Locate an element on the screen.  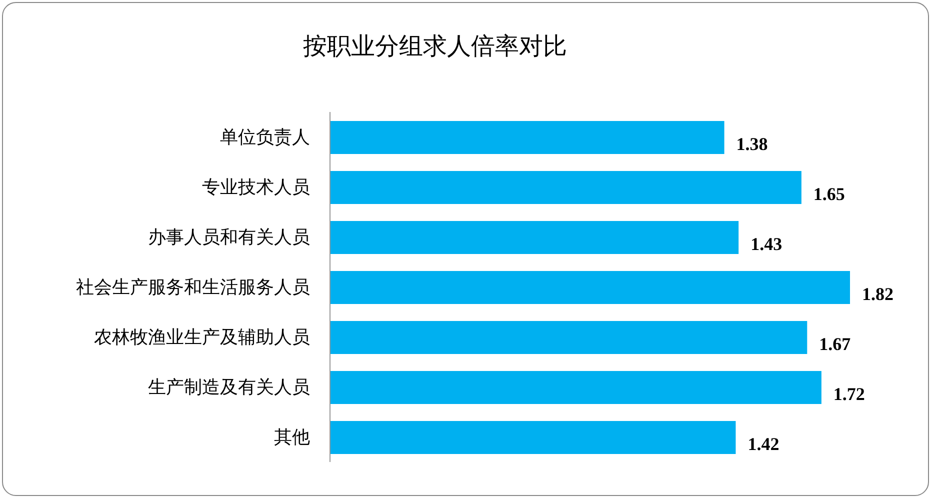
y-tick-label: 其他 is located at coordinates (292, 437).